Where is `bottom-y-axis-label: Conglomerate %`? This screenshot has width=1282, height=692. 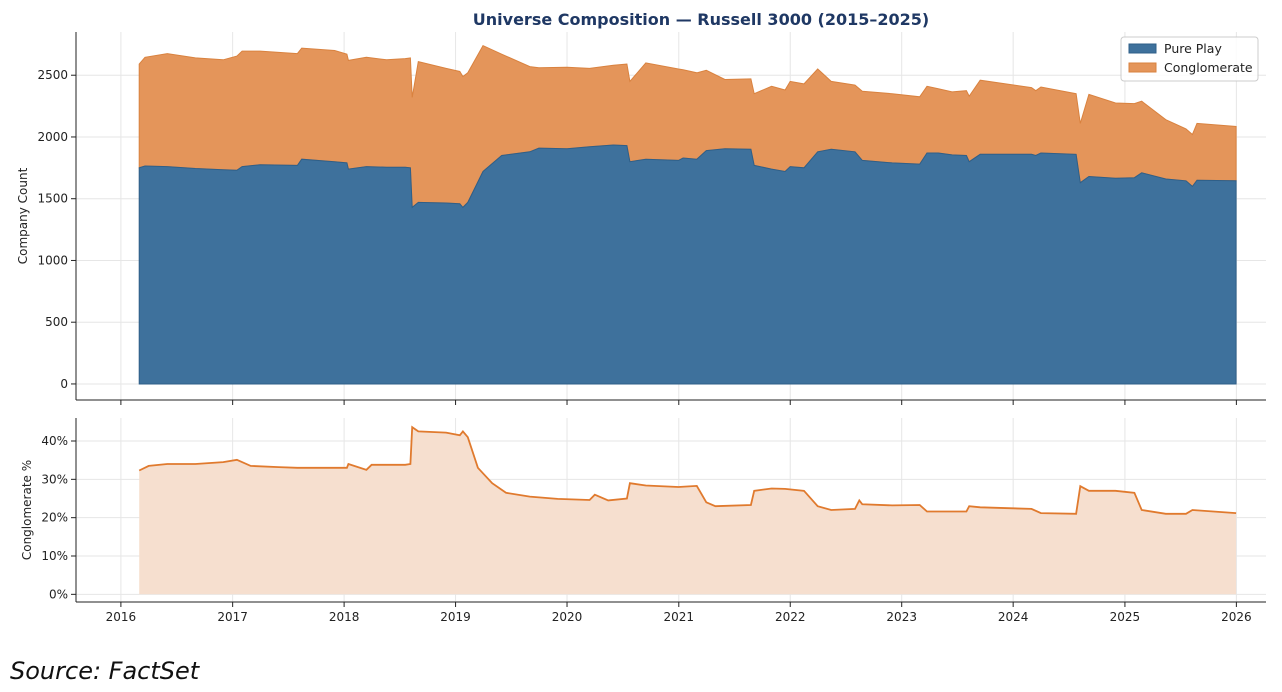 bottom-y-axis-label: Conglomerate % is located at coordinates (27, 510).